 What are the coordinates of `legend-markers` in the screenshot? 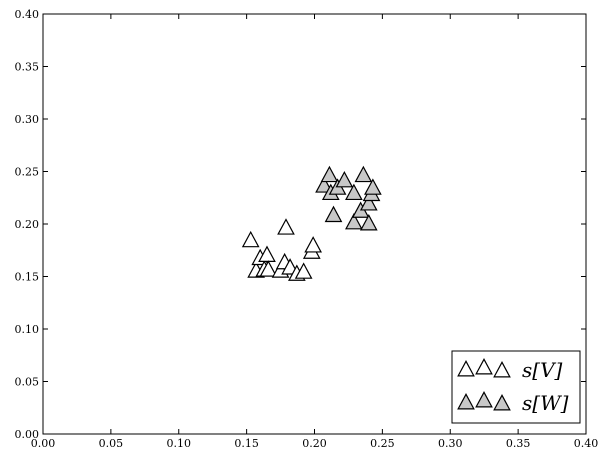 It's located at (484, 384).